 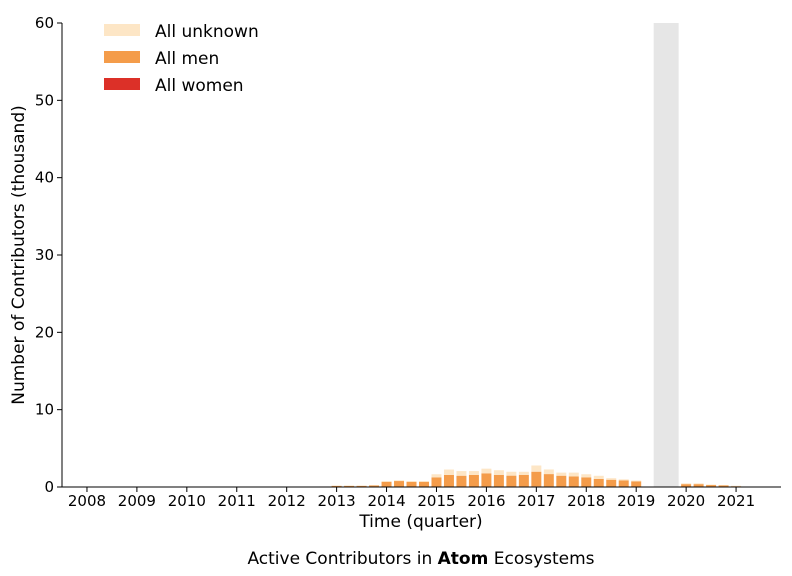 What do you see at coordinates (486, 501) in the screenshot?
I see `x-tick-label: 2016` at bounding box center [486, 501].